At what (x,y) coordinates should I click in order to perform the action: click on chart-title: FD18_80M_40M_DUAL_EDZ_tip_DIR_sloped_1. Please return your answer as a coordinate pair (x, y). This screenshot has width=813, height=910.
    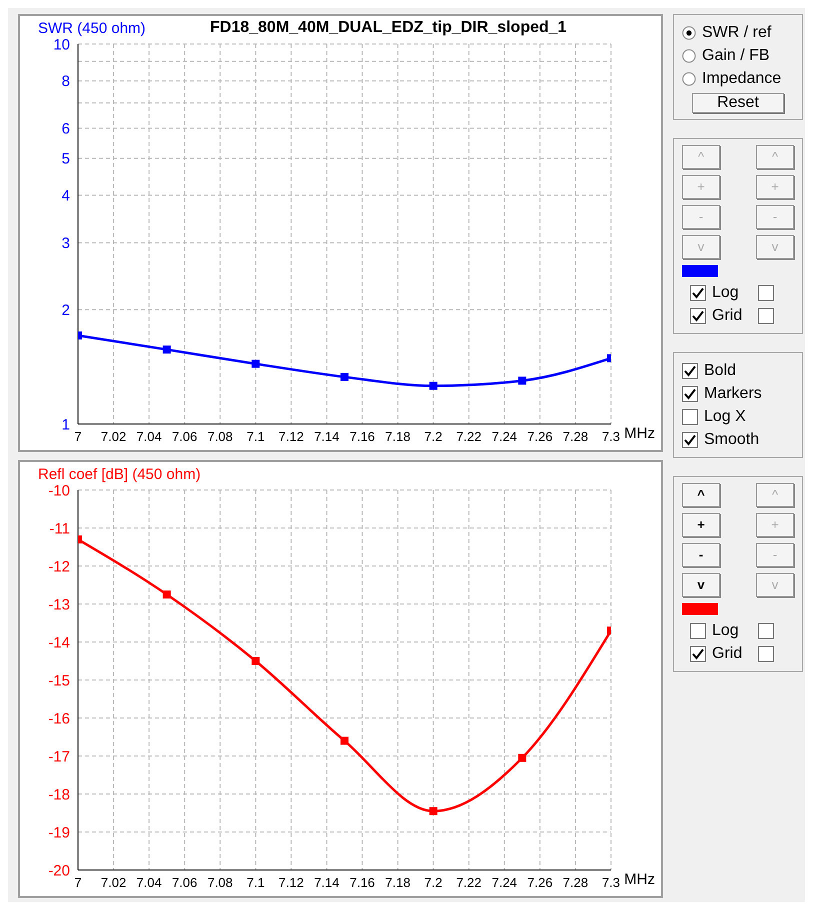
    Looking at the image, I should click on (388, 28).